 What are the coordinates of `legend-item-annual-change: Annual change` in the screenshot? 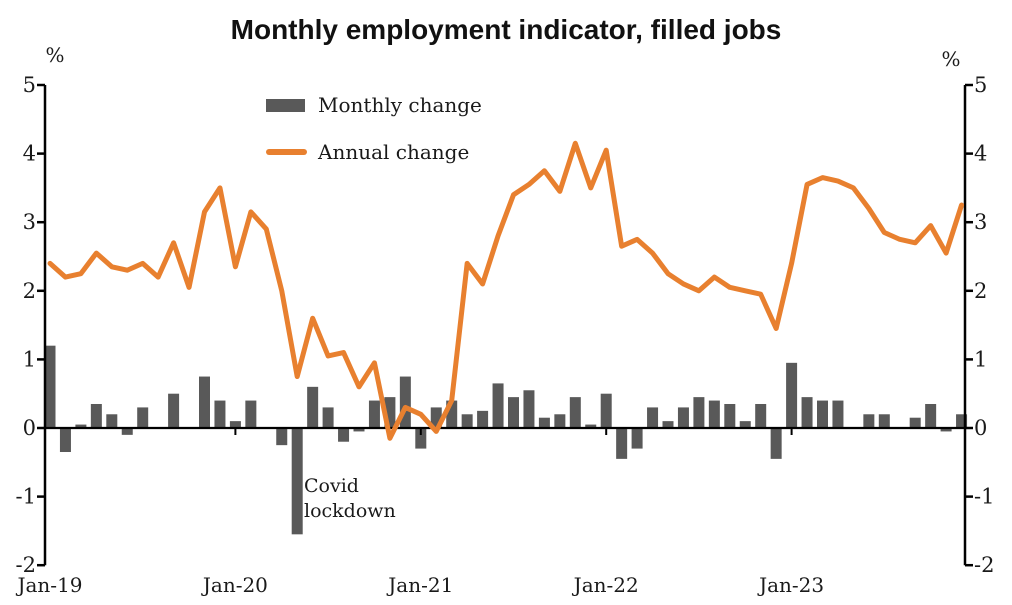 It's located at (374, 152).